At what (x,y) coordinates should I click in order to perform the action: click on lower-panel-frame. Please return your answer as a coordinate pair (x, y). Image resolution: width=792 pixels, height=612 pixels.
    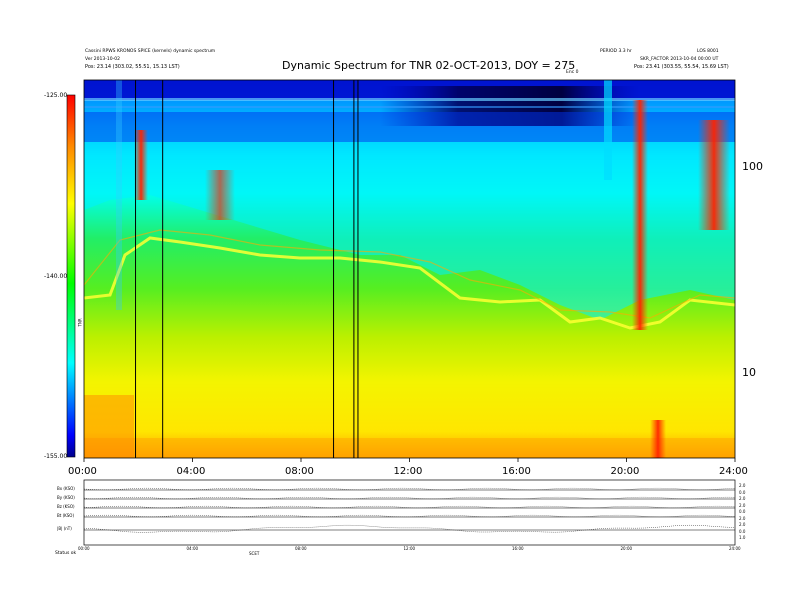
    Looking at the image, I should click on (409, 512).